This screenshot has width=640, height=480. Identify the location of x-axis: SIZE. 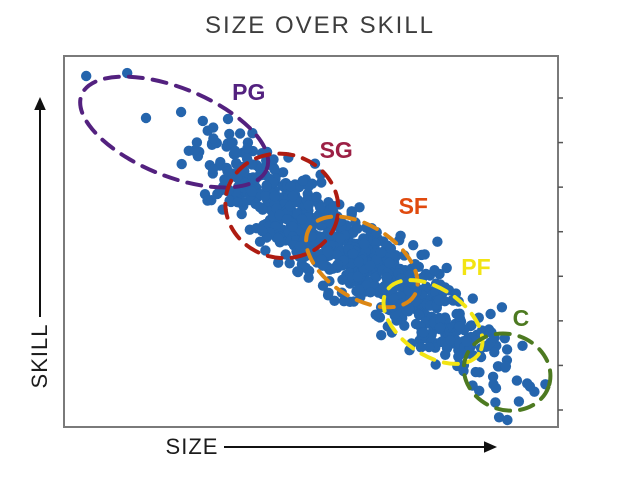
(331, 446).